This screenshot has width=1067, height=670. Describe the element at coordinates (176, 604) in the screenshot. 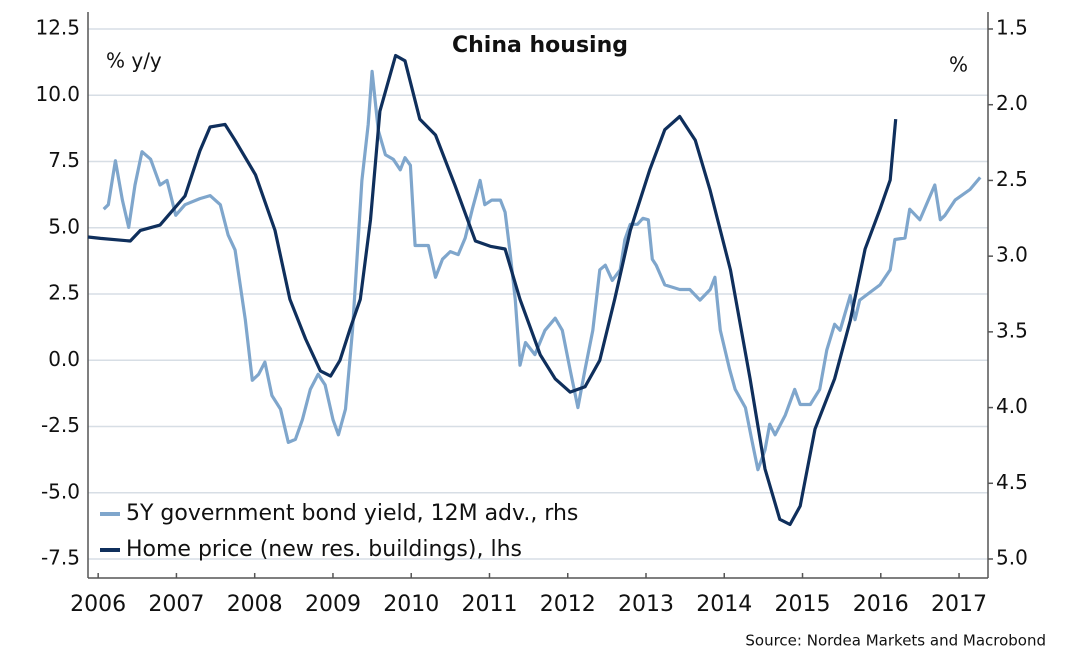

I see `x-tick-label: 2007` at that location.